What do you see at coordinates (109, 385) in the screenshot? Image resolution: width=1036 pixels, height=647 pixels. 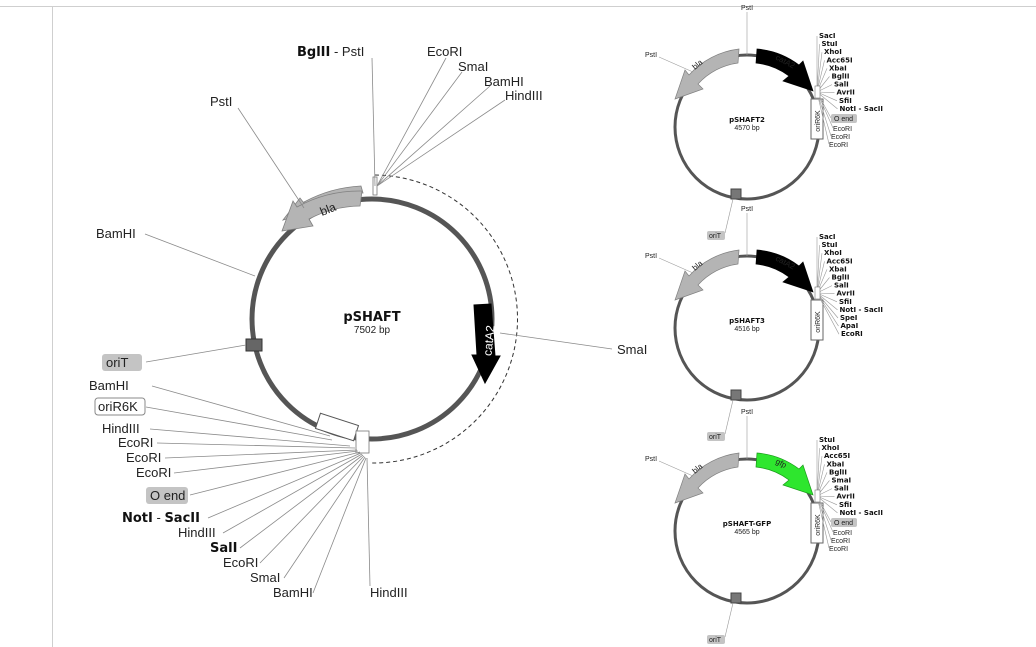 I see `site-bamhi-2: BamHI` at bounding box center [109, 385].